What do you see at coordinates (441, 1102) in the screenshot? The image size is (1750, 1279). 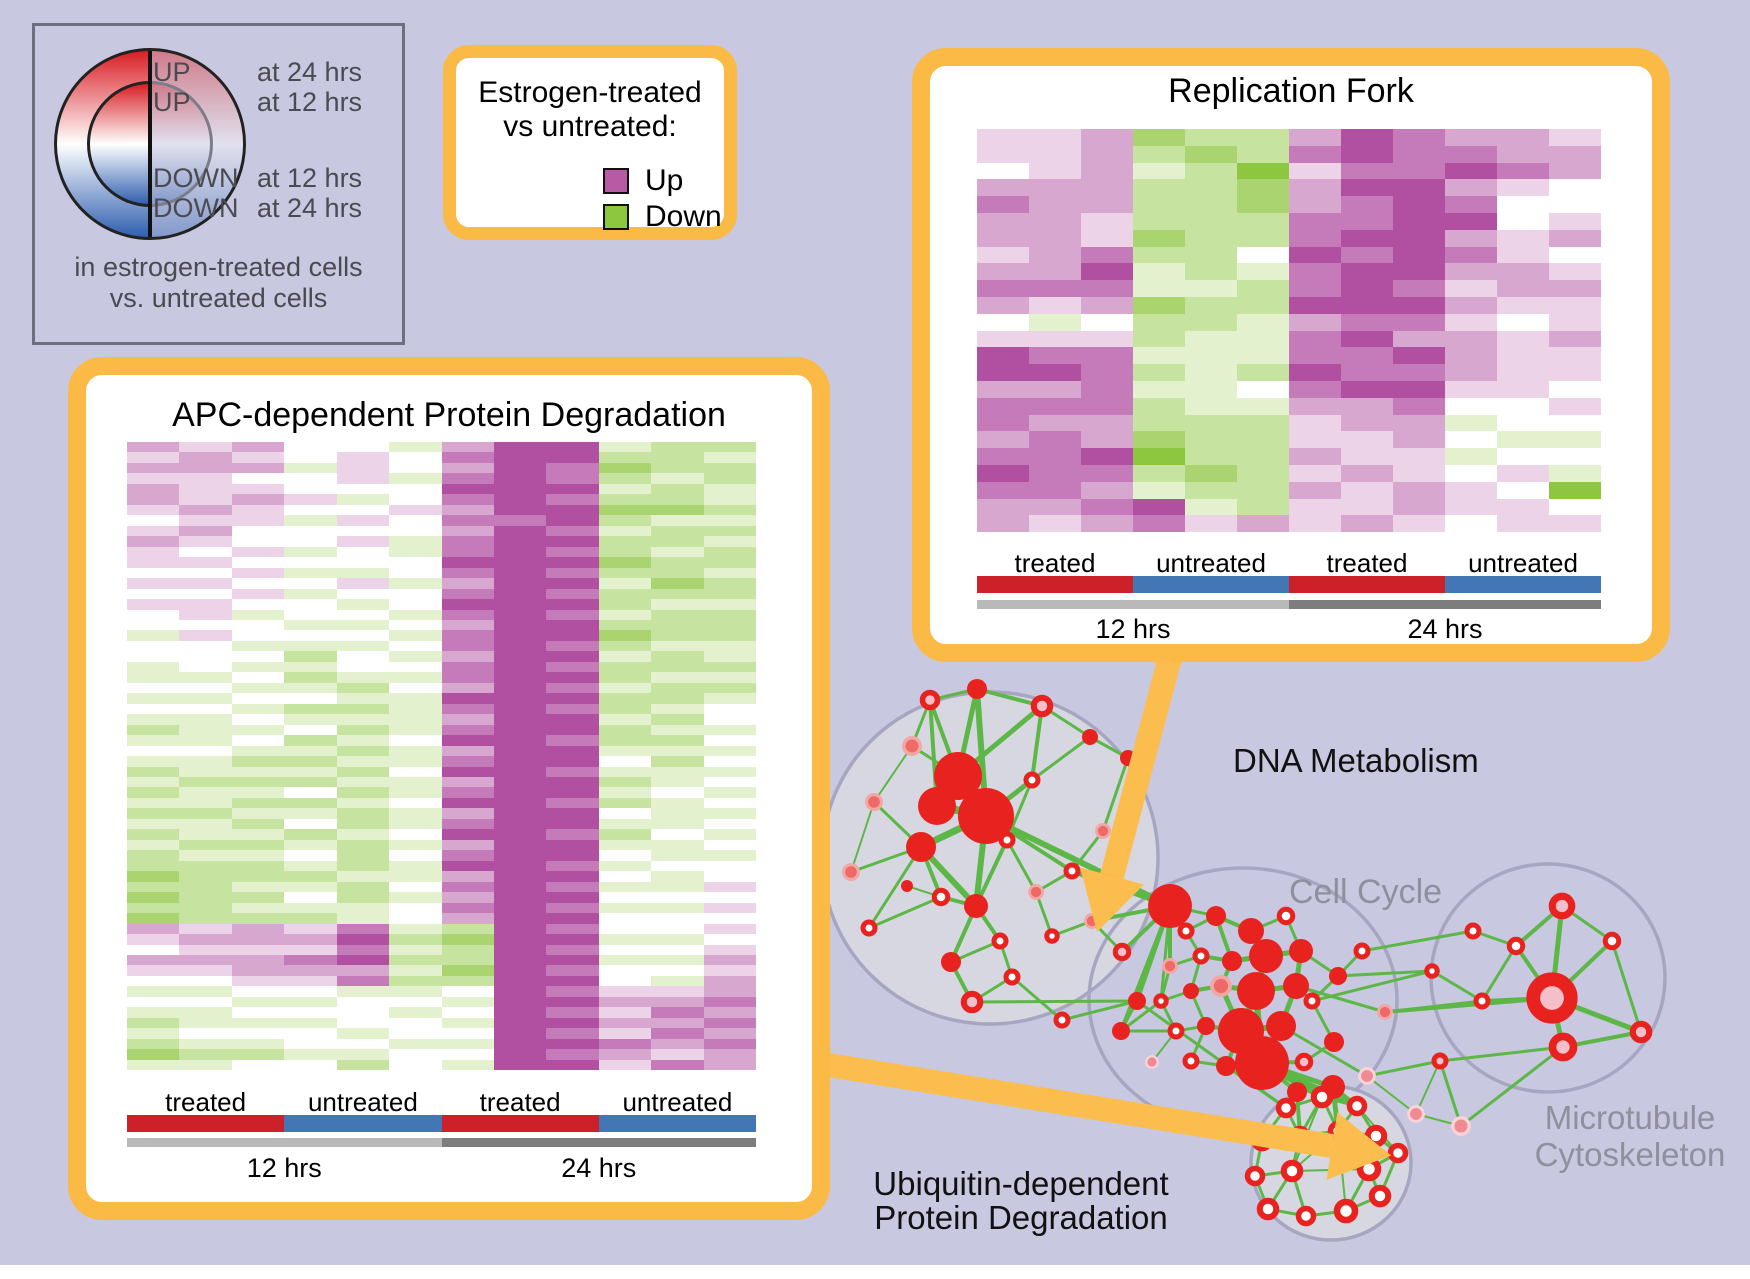 I see `condition-labels: treated untreated treated untreated` at bounding box center [441, 1102].